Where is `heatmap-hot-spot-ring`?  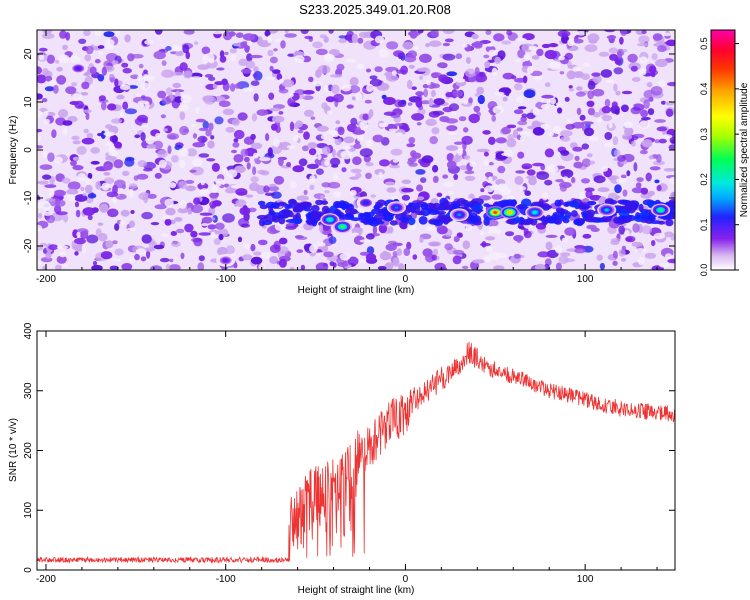
heatmap-hot-spot-ring is located at coordinates (366, 203).